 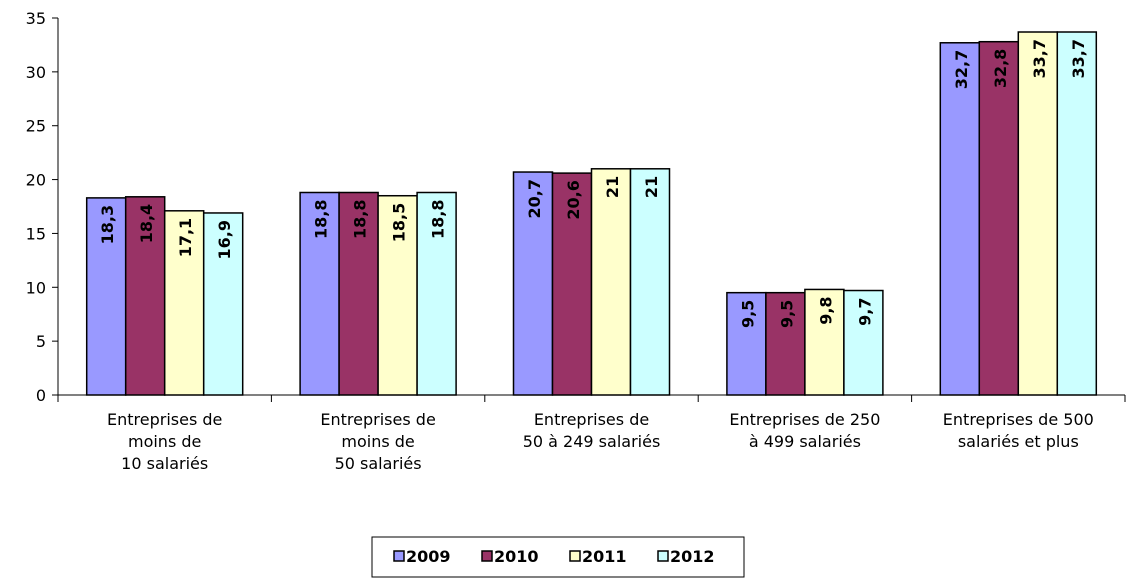 I want to click on y-tick-label: 25, so click(x=36, y=126).